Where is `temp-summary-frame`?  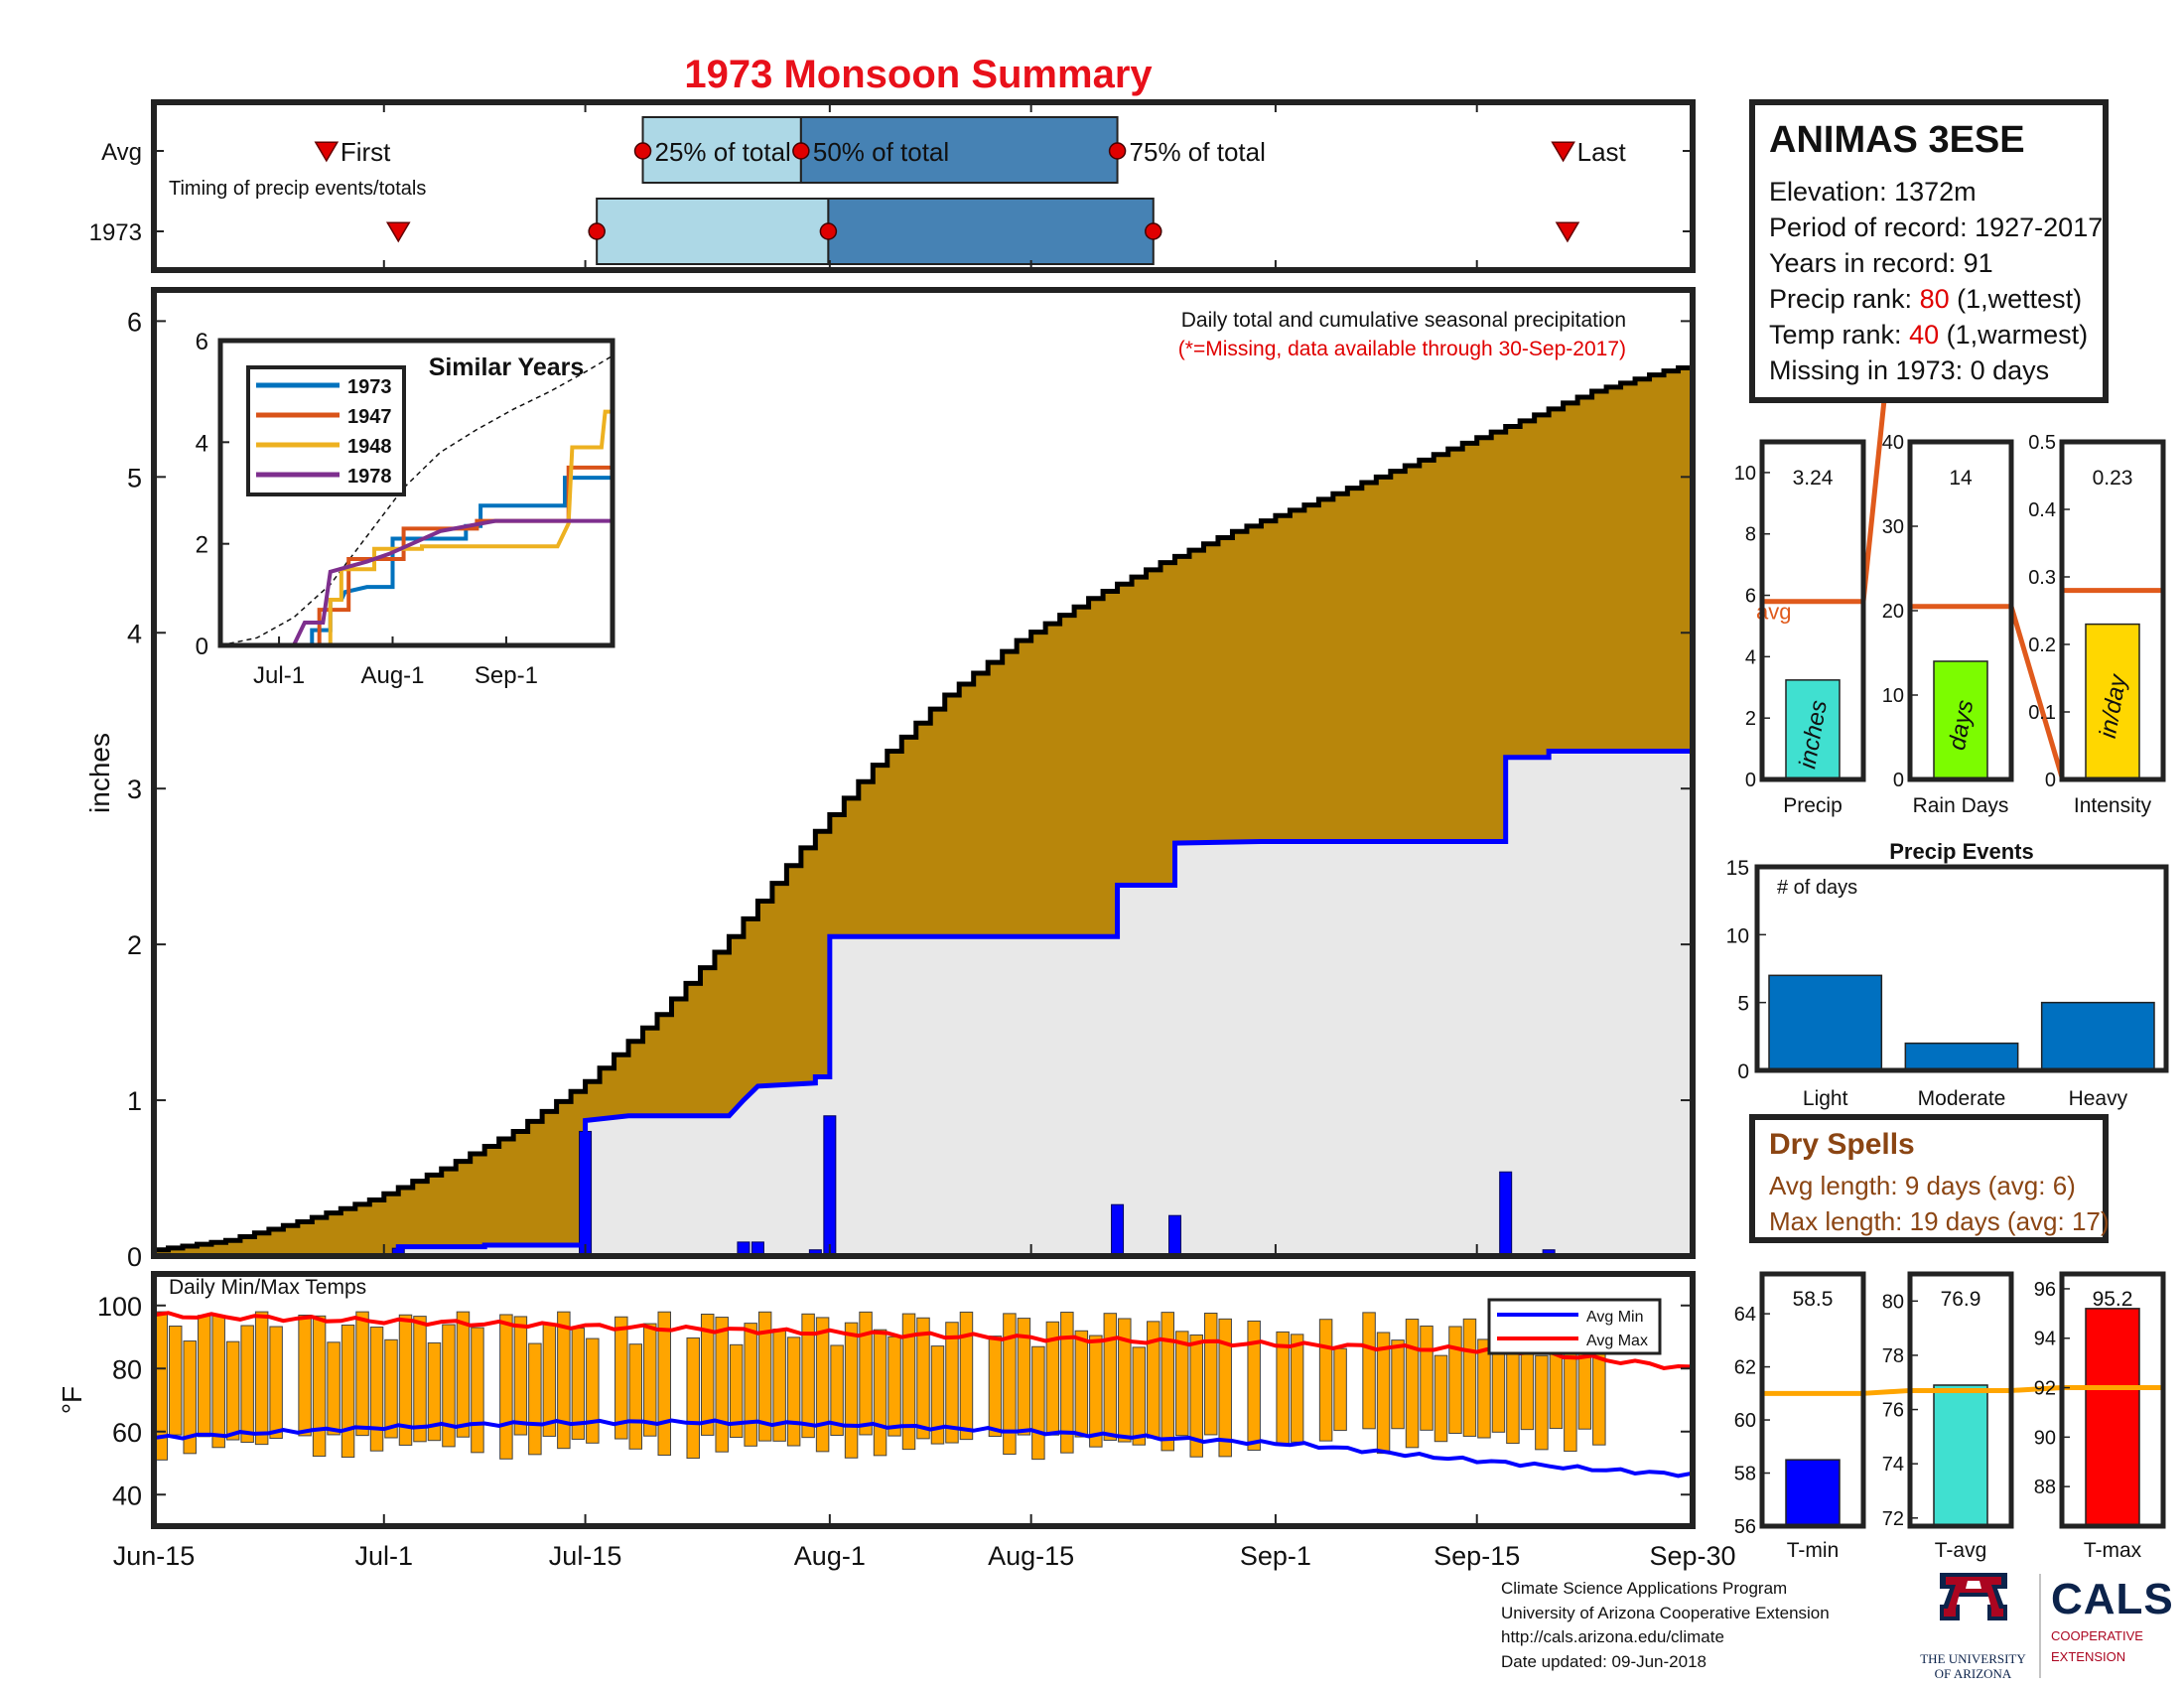 temp-summary-frame is located at coordinates (2112, 1400).